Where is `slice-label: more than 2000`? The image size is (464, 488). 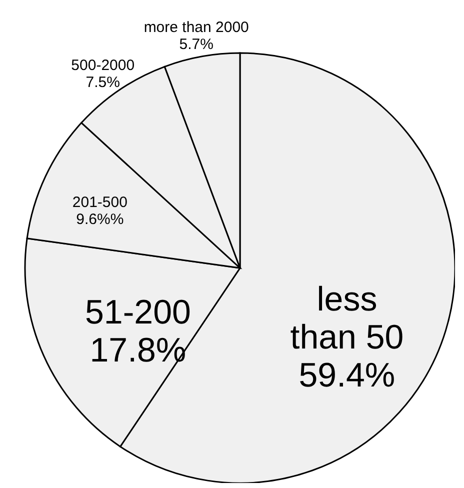 slice-label: more than 2000 is located at coordinates (196, 27).